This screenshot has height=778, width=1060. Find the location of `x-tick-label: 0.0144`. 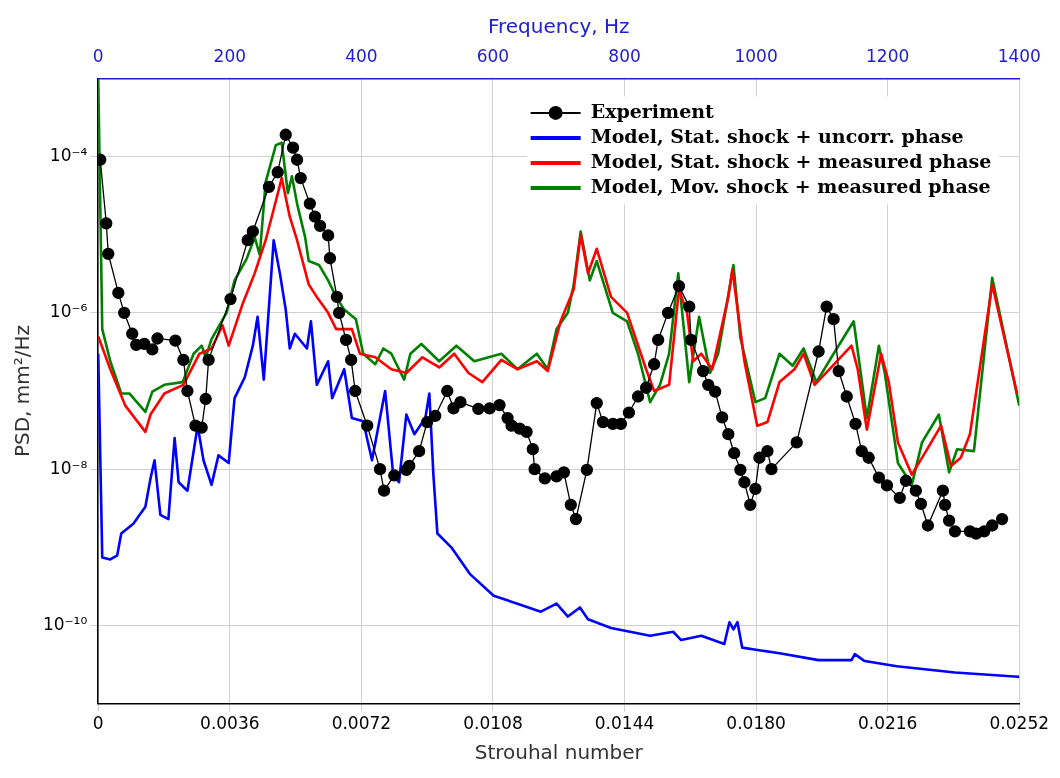

x-tick-label: 0.0144 is located at coordinates (624, 723).